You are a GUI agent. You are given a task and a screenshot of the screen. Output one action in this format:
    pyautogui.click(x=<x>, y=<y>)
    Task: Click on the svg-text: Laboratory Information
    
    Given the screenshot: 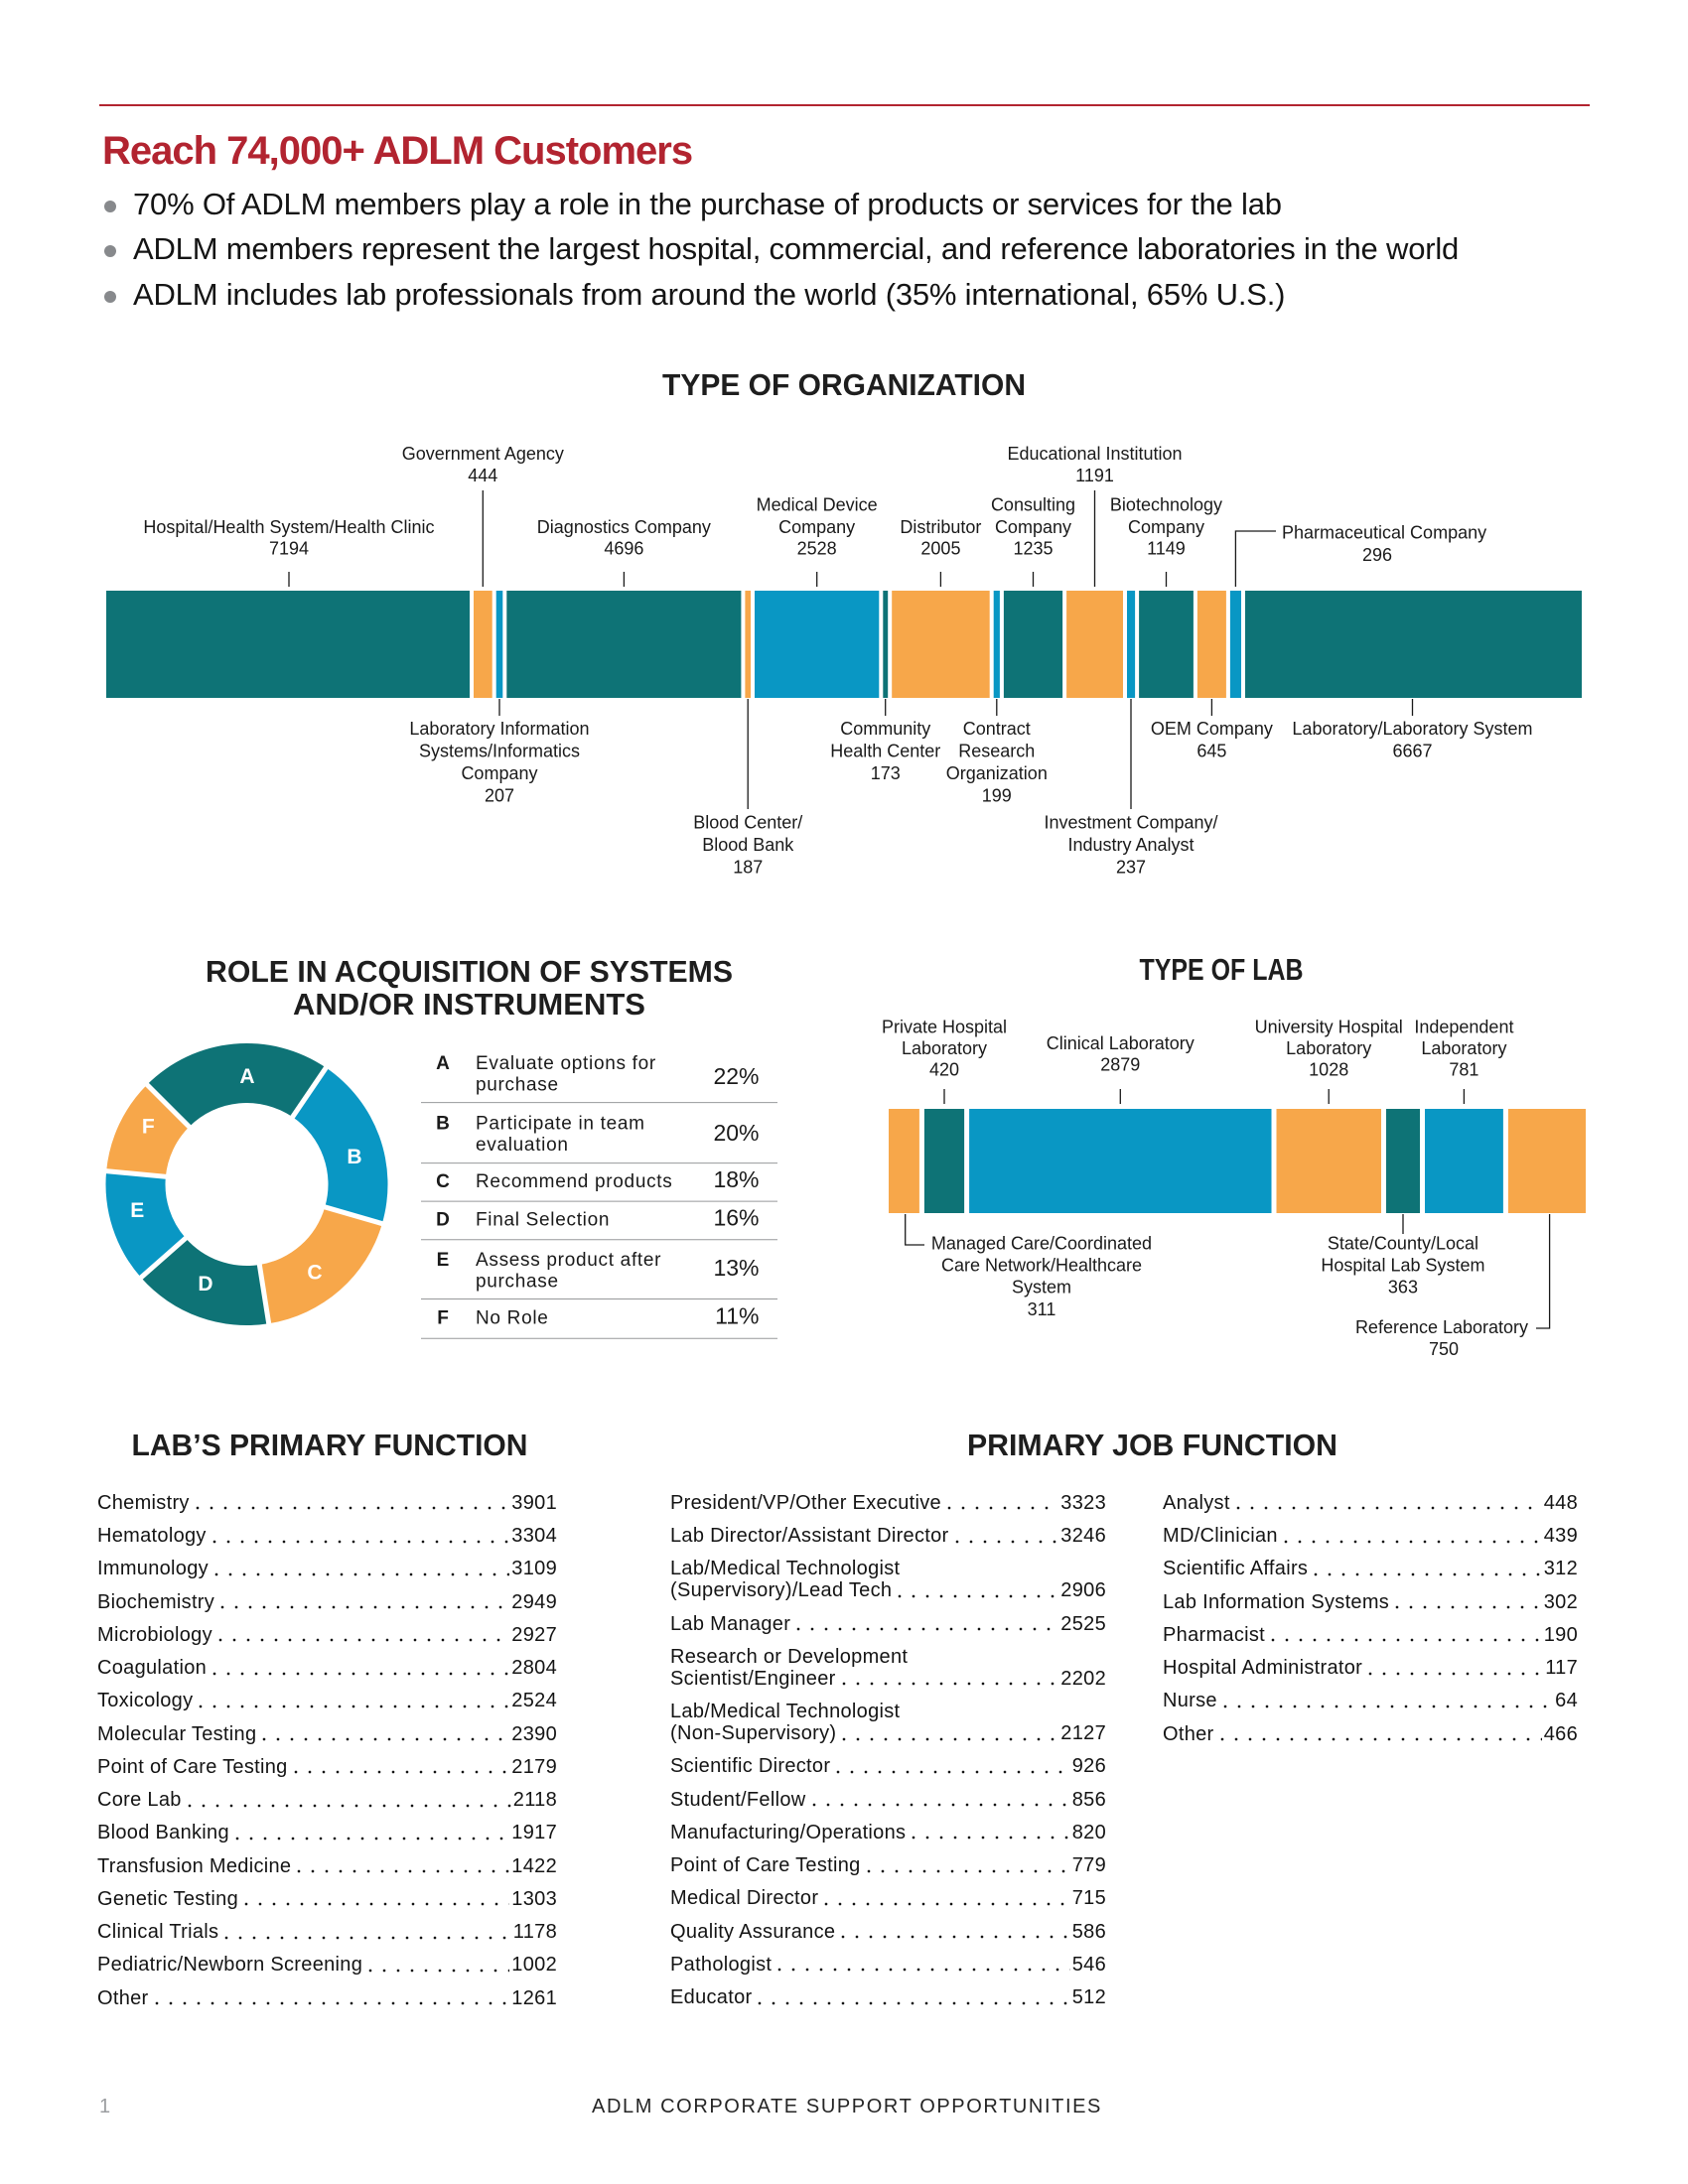 What is the action you would take?
    pyautogui.click(x=499, y=729)
    